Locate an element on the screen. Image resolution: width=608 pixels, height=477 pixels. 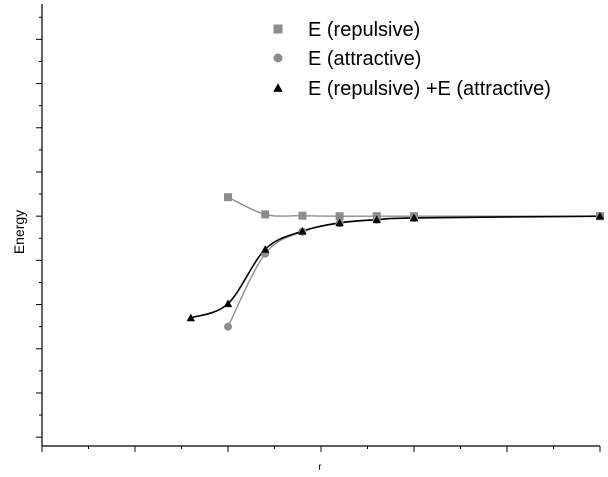
y-axis-label: Energy is located at coordinates (19, 232).